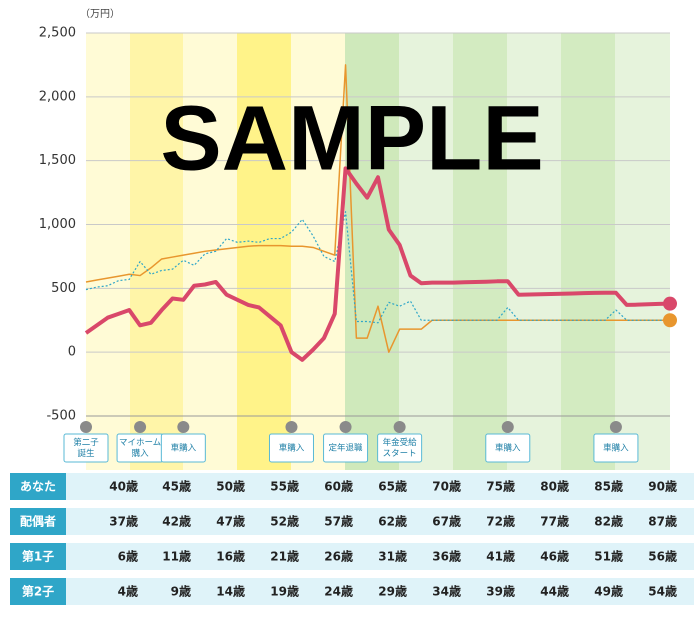 The height and width of the screenshot is (620, 694). What do you see at coordinates (500, 521) in the screenshot?
I see `table-cell: 72歳` at bounding box center [500, 521].